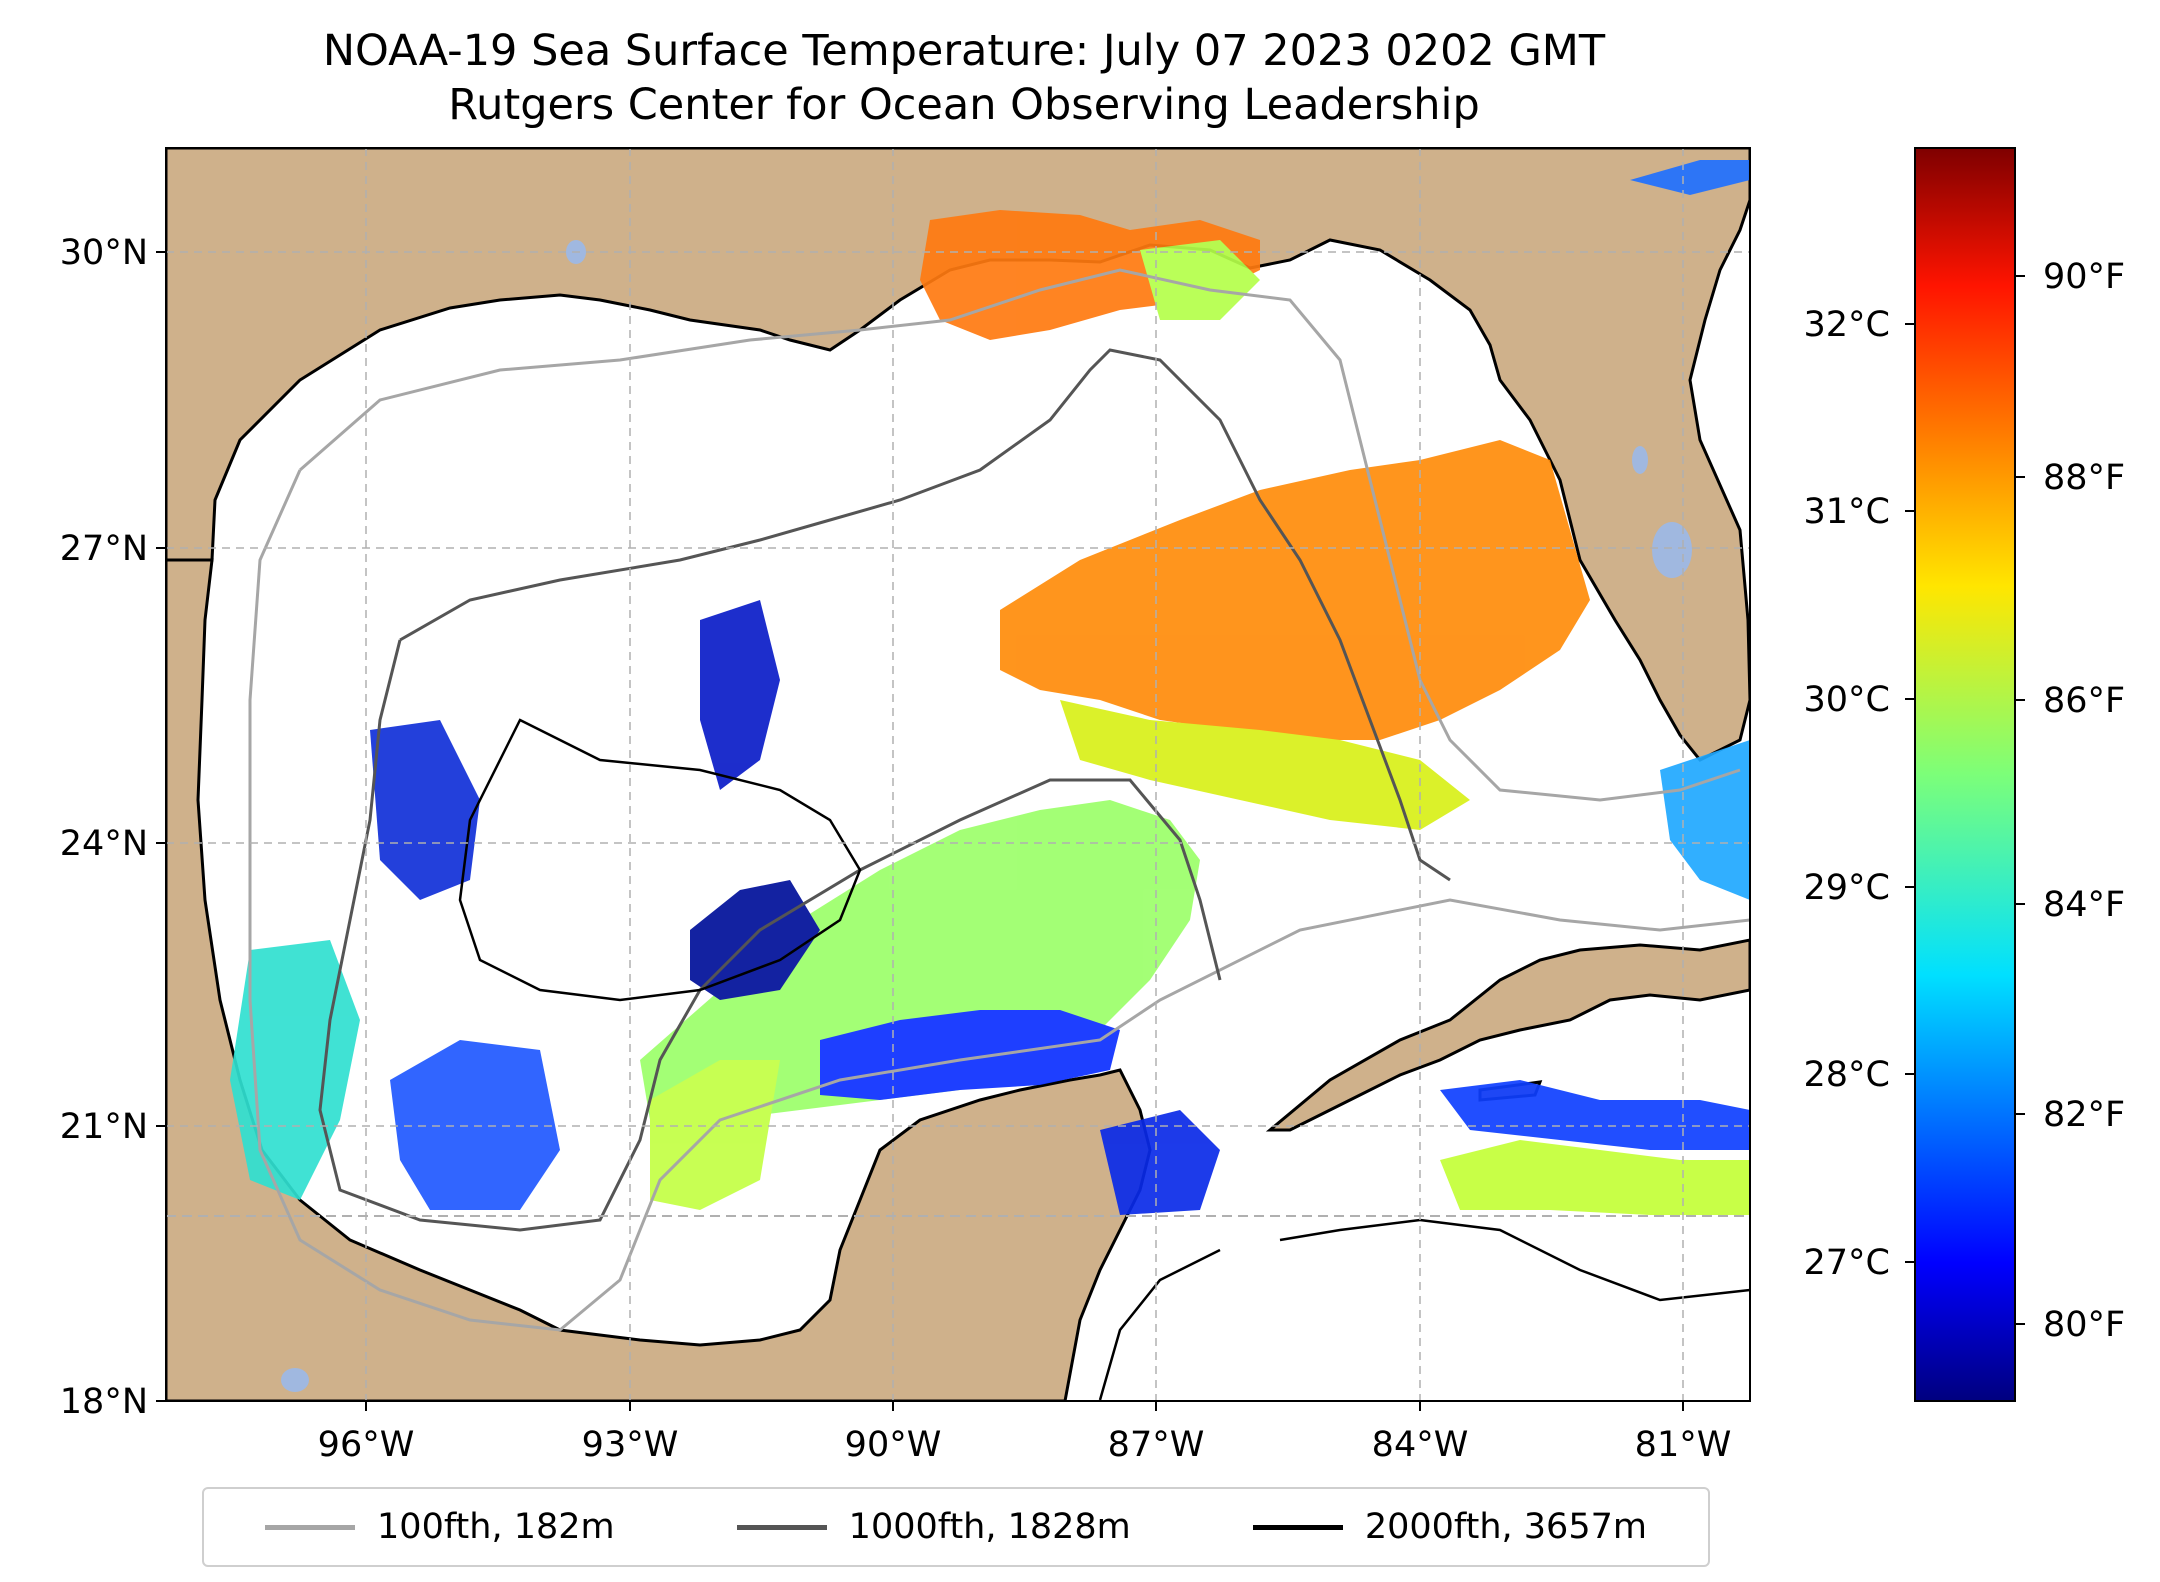 The height and width of the screenshot is (1582, 2160). Describe the element at coordinates (1505, 1527) in the screenshot. I see `legend-label: 2000fth, 3657m` at that location.